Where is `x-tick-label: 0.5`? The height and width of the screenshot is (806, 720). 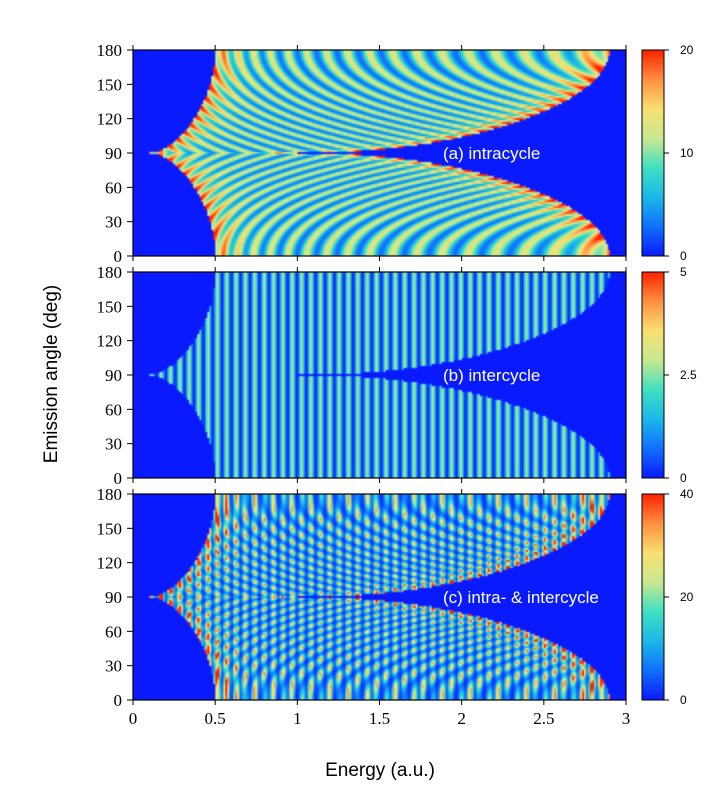
x-tick-label: 0.5 is located at coordinates (215, 718).